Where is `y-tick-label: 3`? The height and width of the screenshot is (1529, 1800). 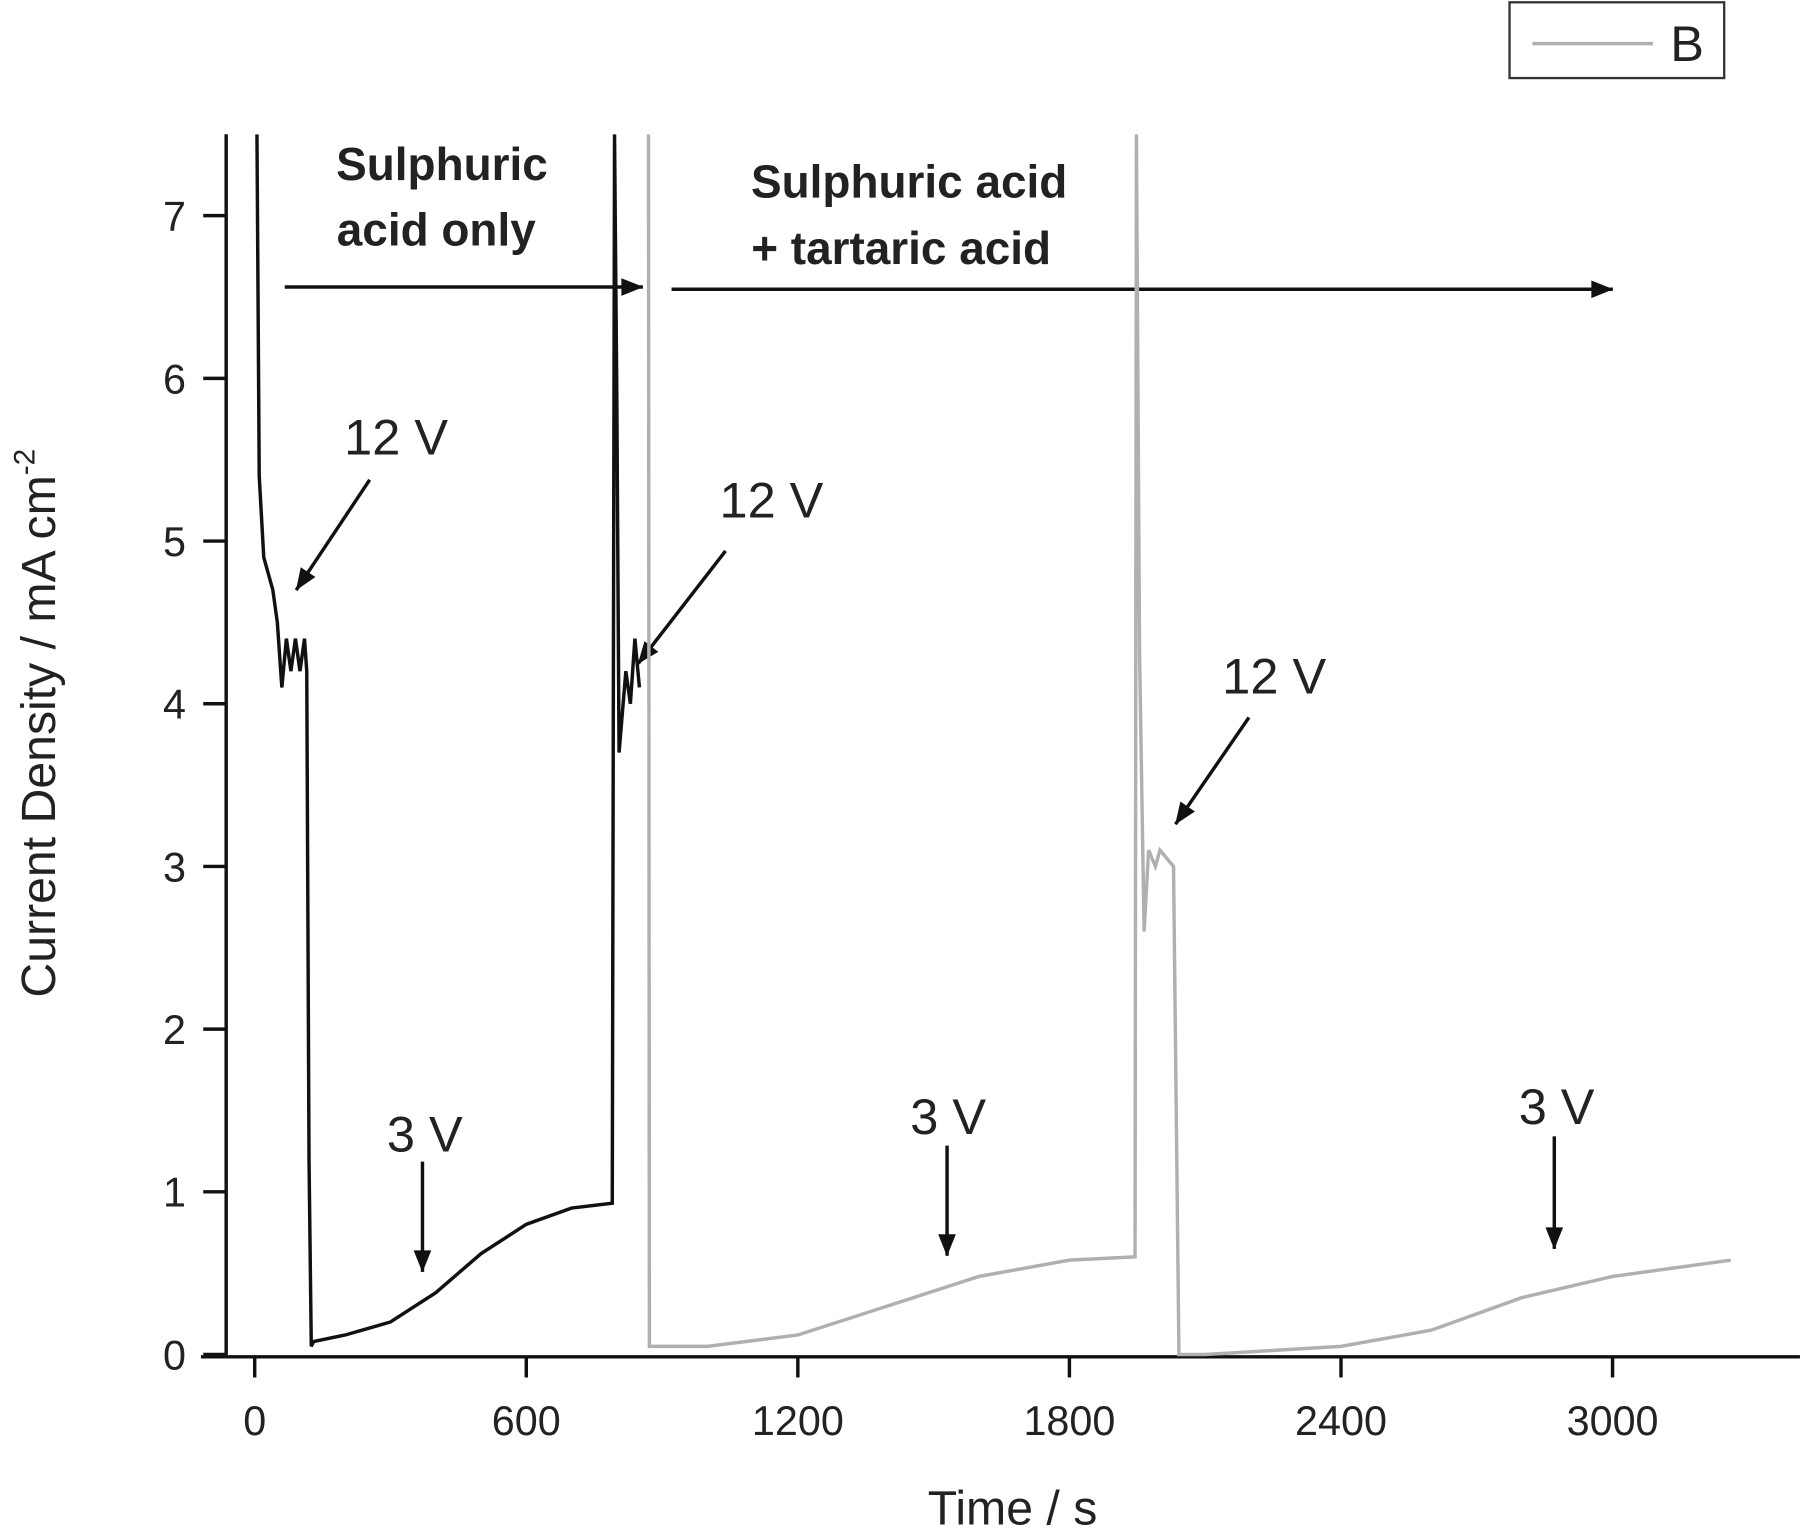 y-tick-label: 3 is located at coordinates (174, 867).